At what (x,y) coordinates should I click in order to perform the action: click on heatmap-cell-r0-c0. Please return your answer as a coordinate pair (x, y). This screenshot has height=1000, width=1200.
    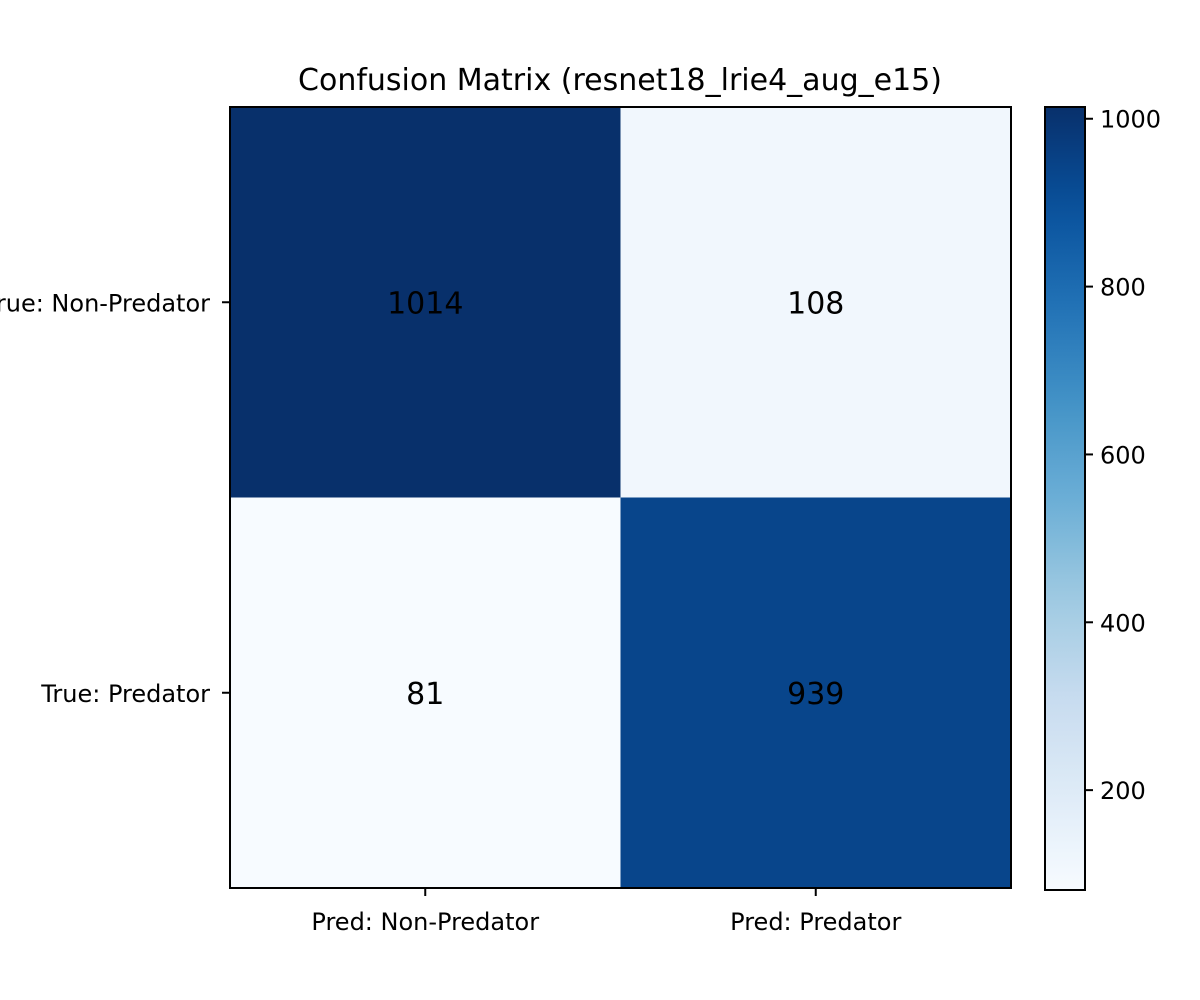
    Looking at the image, I should click on (425, 302).